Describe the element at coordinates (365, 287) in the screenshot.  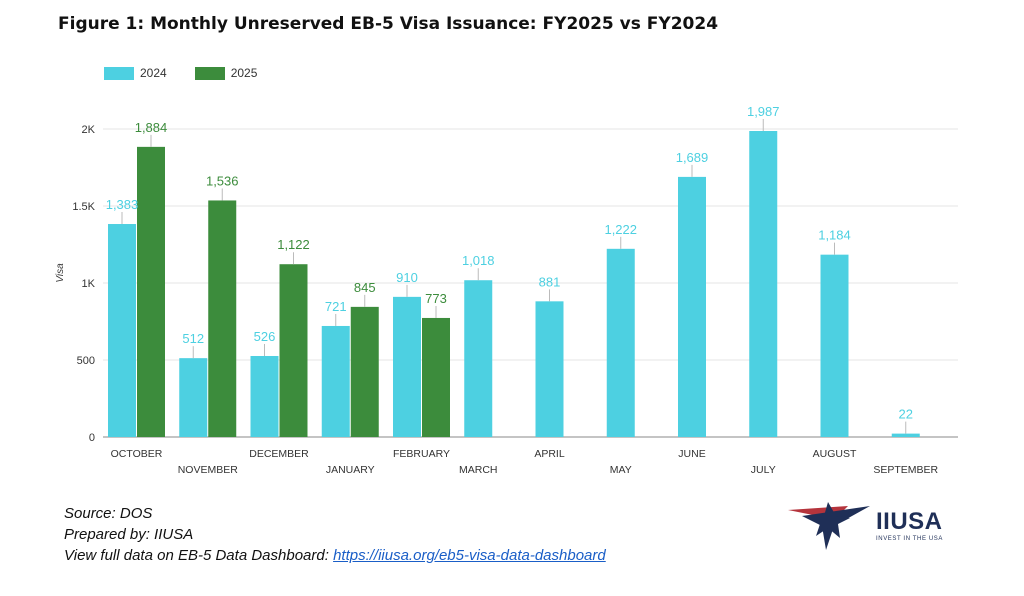
I see `data-label: 845` at that location.